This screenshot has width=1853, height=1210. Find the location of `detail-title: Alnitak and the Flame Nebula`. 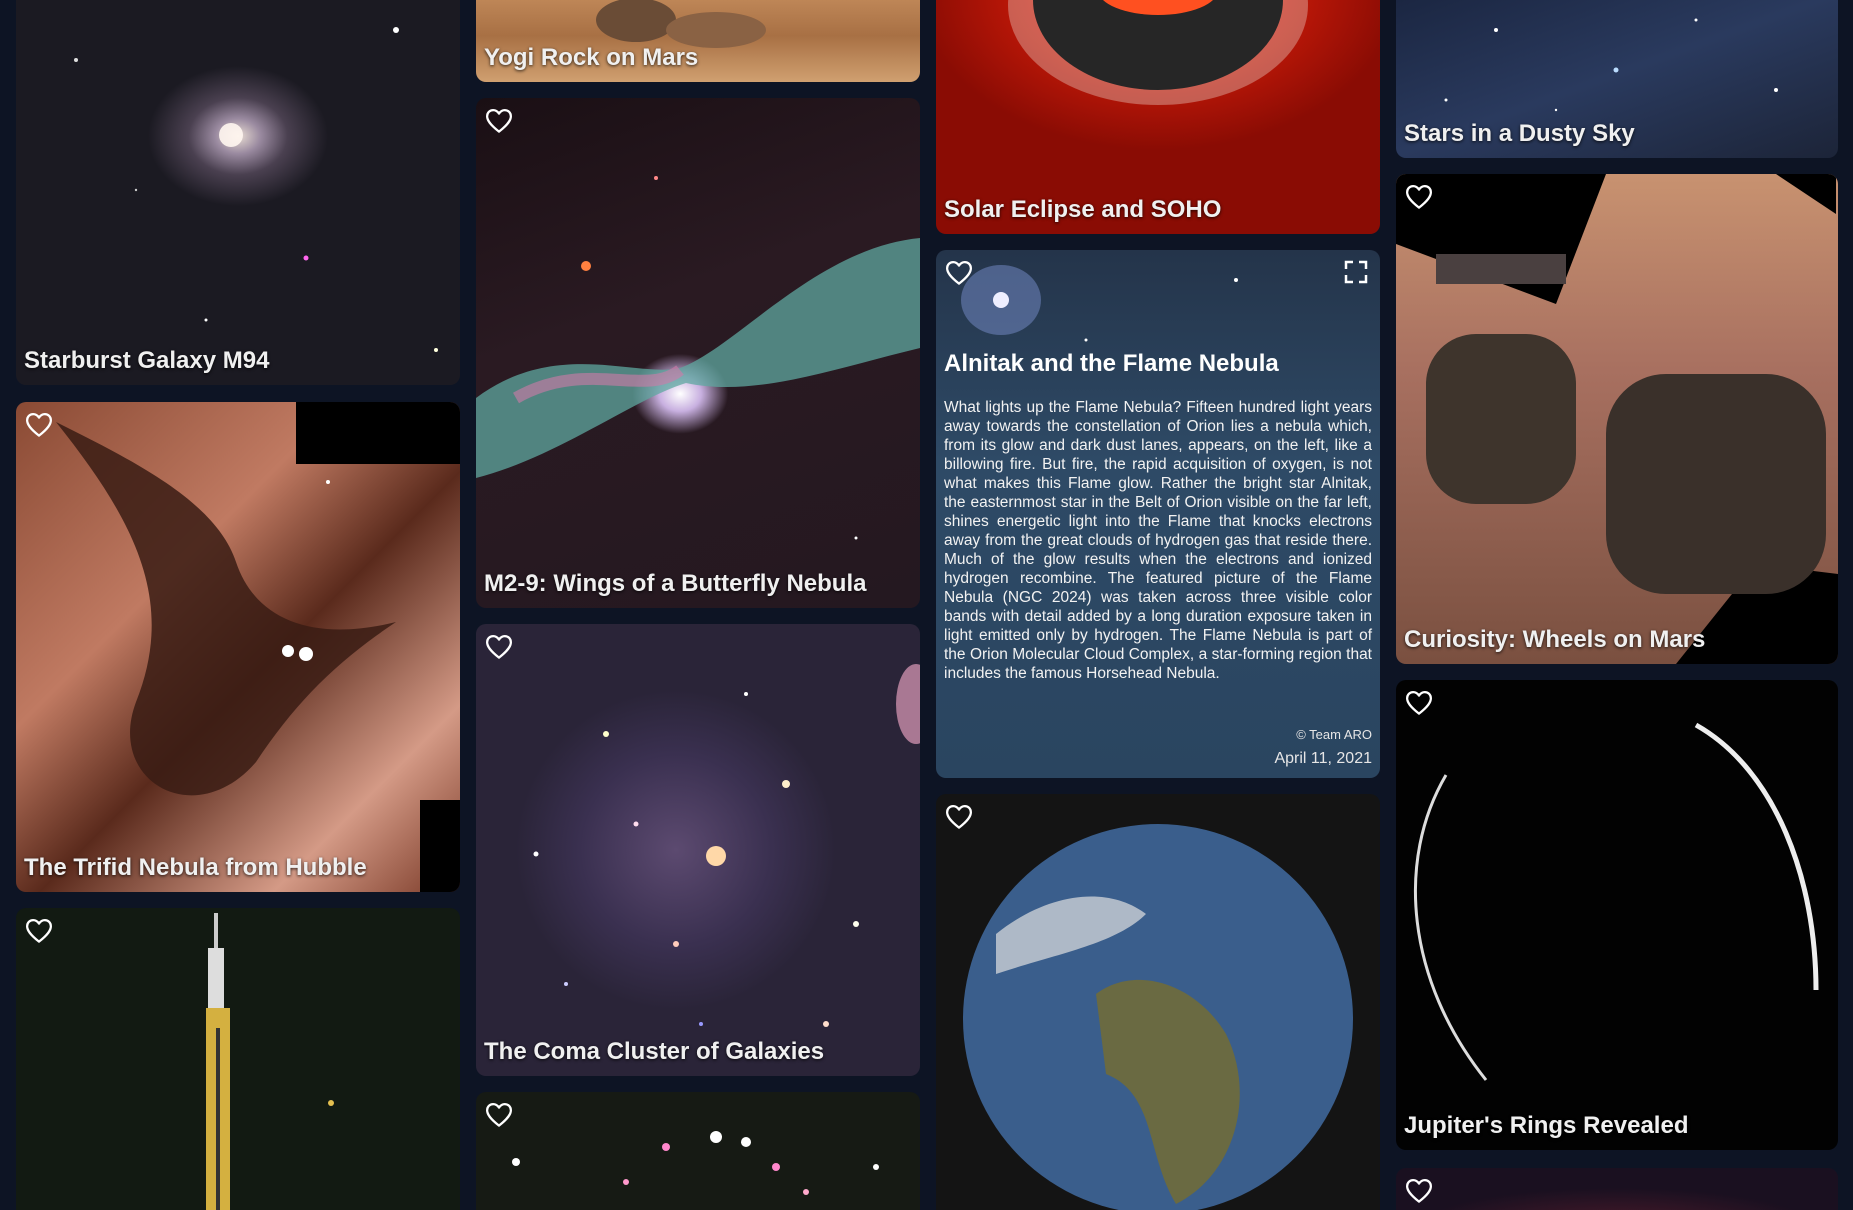

detail-title: Alnitak and the Flame Nebula is located at coordinates (1111, 363).